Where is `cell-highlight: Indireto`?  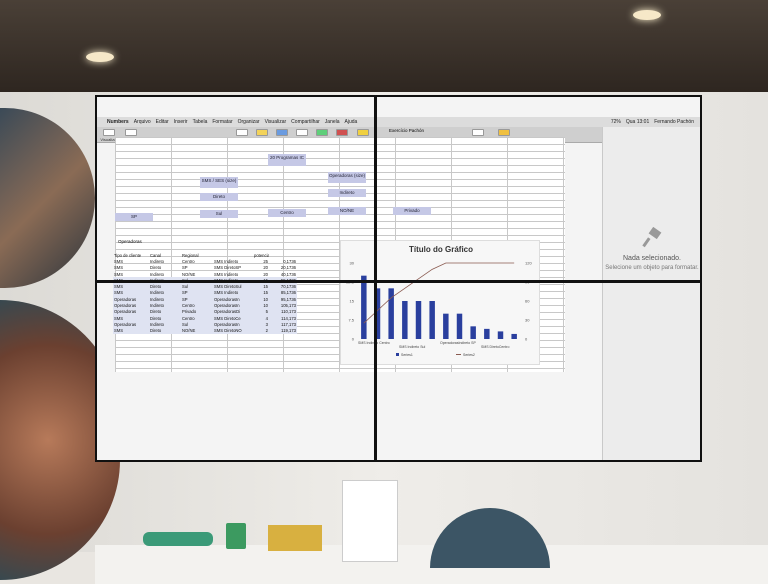
cell-highlight: Indireto is located at coordinates (347, 193).